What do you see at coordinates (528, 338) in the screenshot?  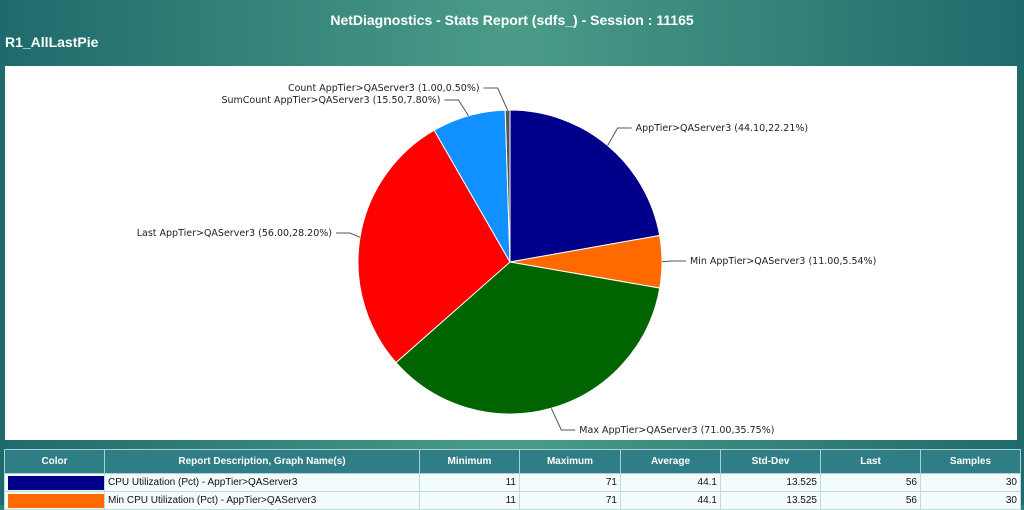 I see `pie-slice-max-apptier-qaserver3` at bounding box center [528, 338].